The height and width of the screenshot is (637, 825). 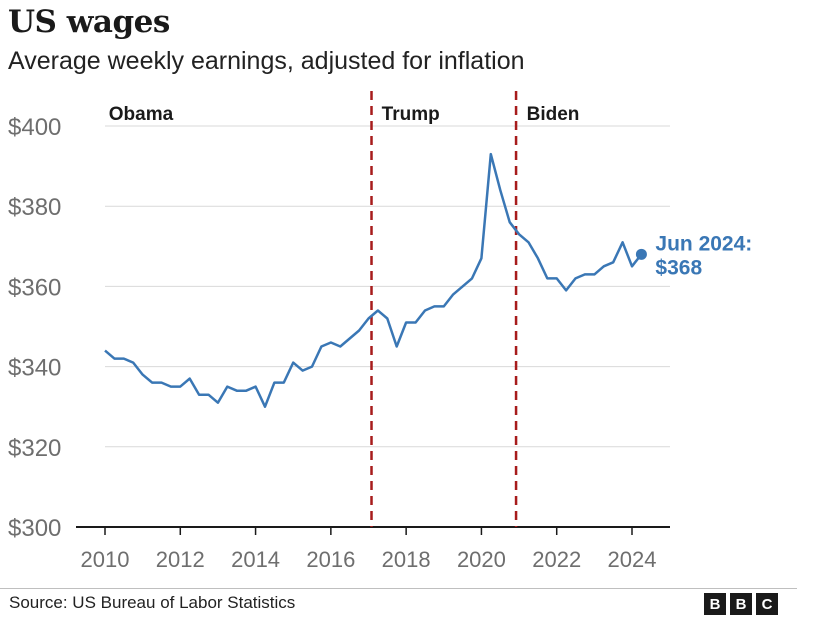 I want to click on highlight-point, so click(x=641, y=254).